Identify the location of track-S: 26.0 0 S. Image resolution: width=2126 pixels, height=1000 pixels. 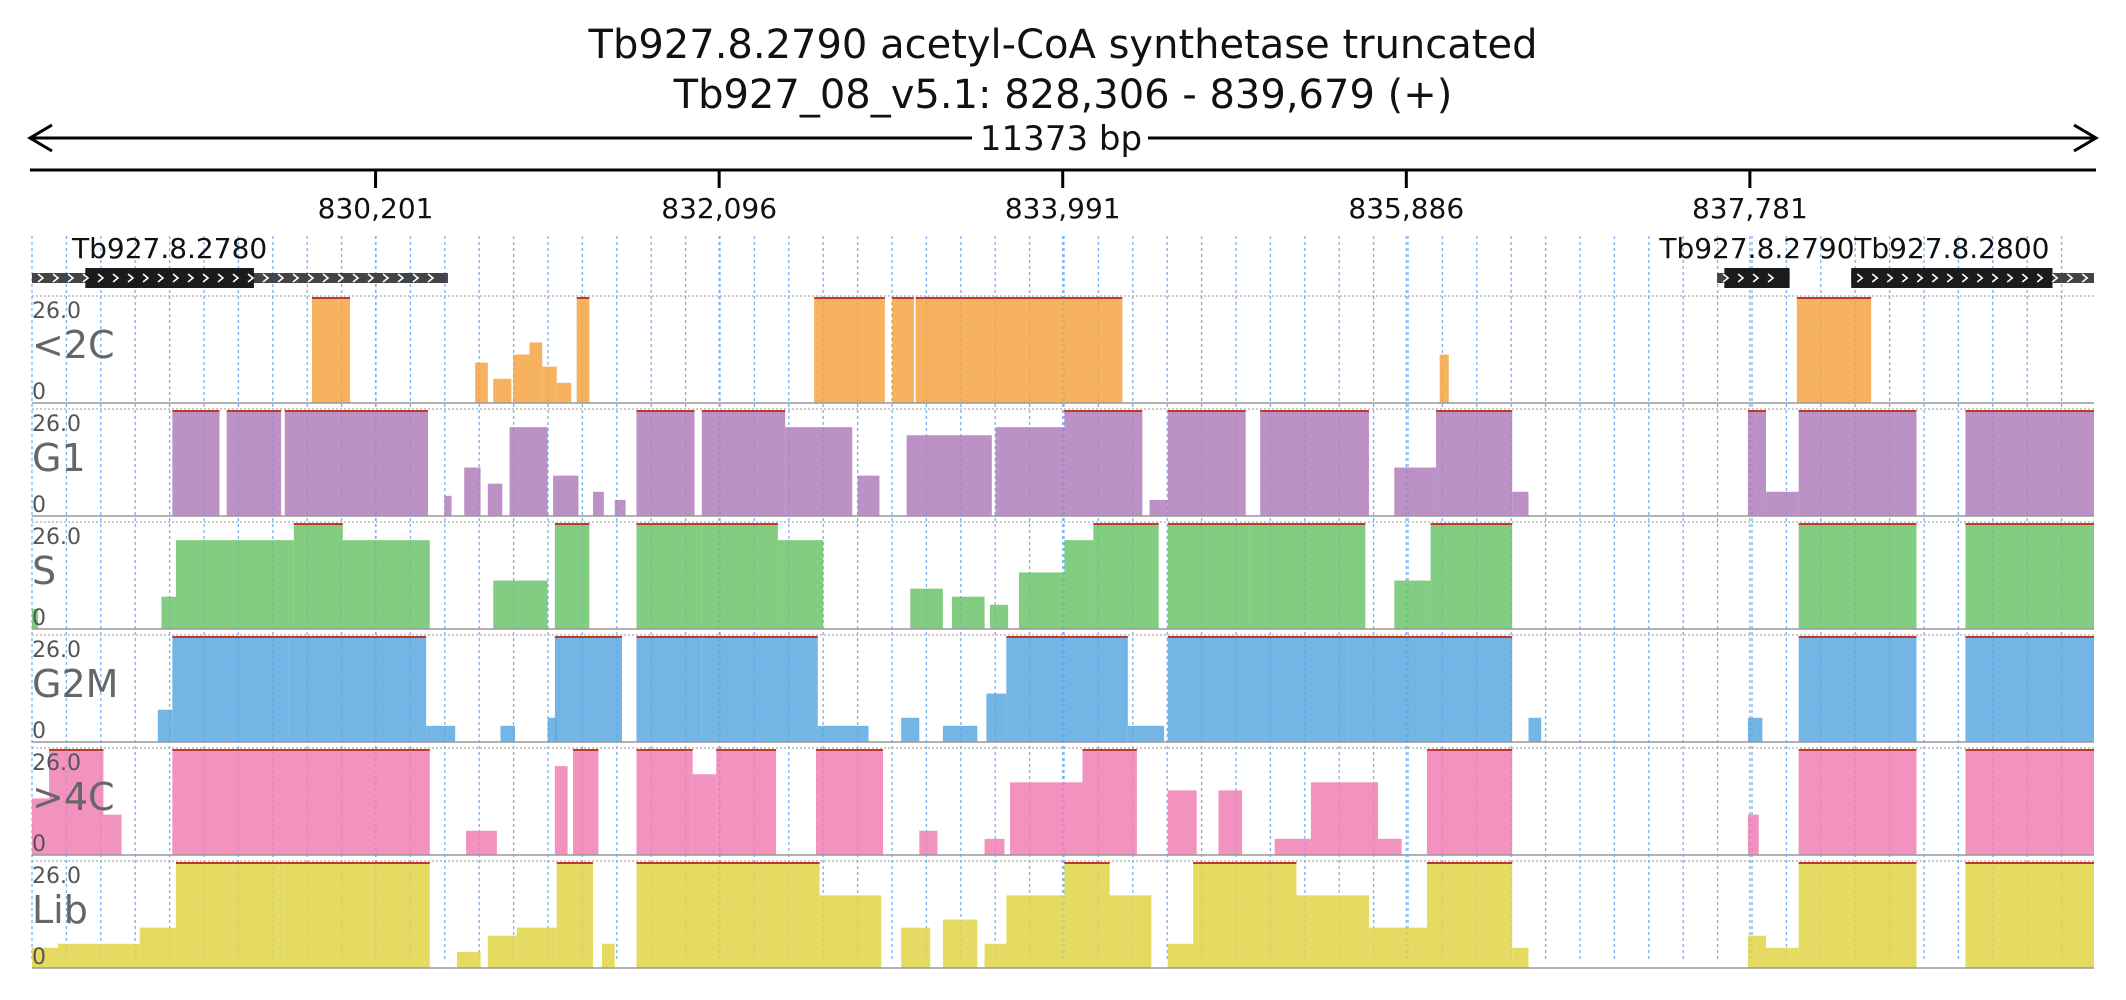
(1063, 576).